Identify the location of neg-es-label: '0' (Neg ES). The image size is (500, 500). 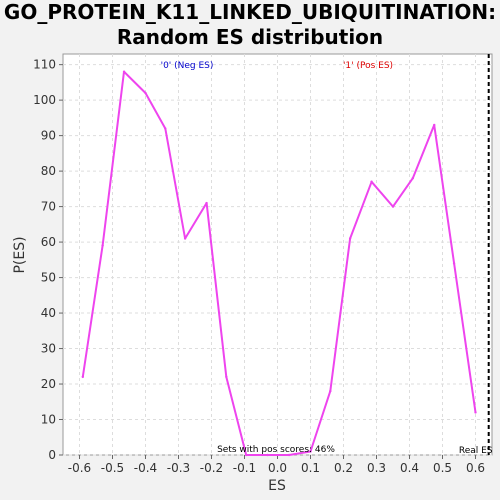
(187, 66).